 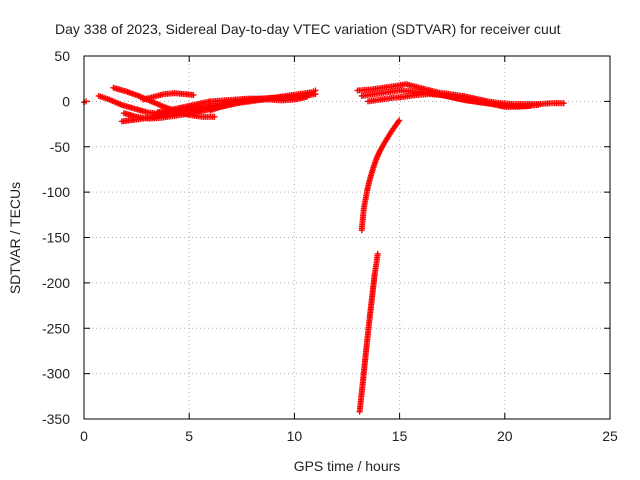 What do you see at coordinates (66, 101) in the screenshot?
I see `y-tick-label: 0` at bounding box center [66, 101].